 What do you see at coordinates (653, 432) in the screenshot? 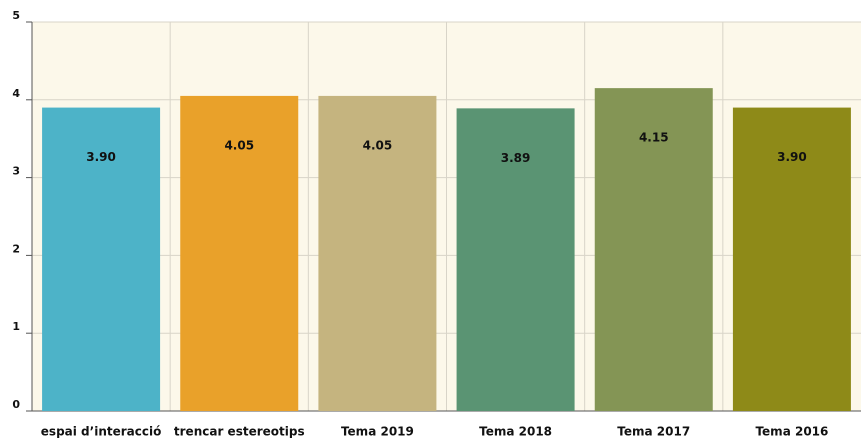
I see `x-tick-label: Tema 2017` at bounding box center [653, 432].